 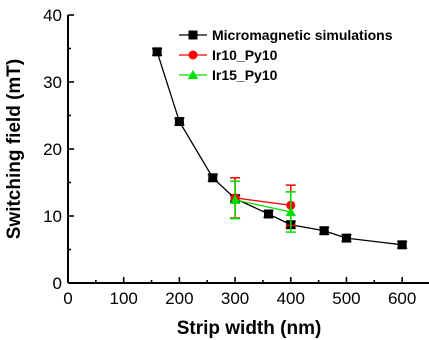 What do you see at coordinates (245, 75) in the screenshot?
I see `legend-label: Ir15_Py10` at bounding box center [245, 75].